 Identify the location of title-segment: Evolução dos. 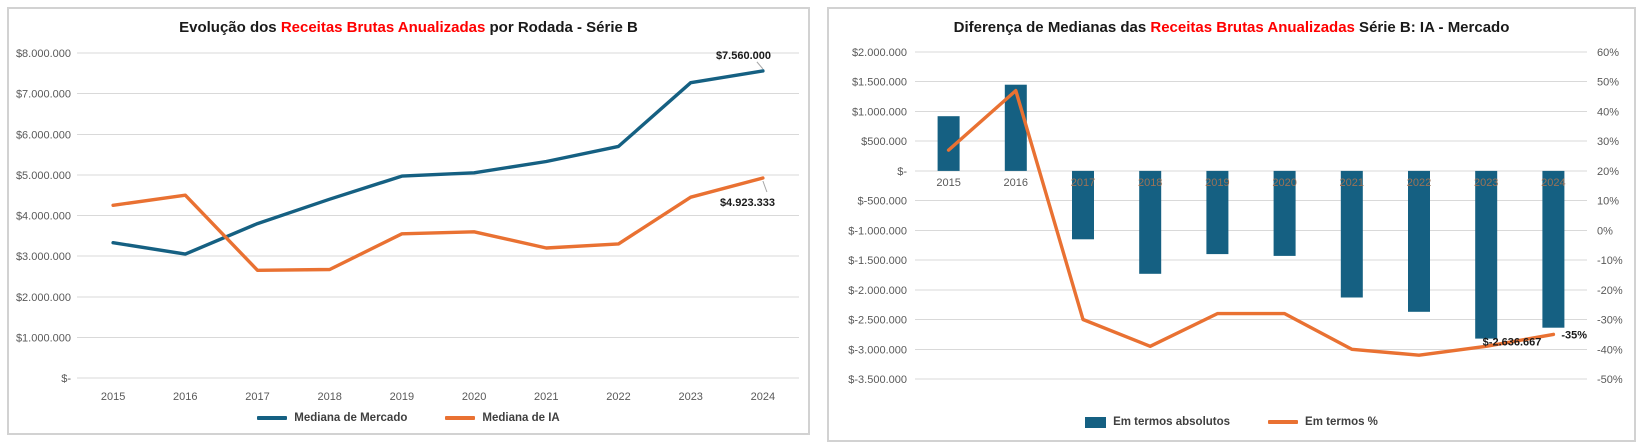
(230, 27).